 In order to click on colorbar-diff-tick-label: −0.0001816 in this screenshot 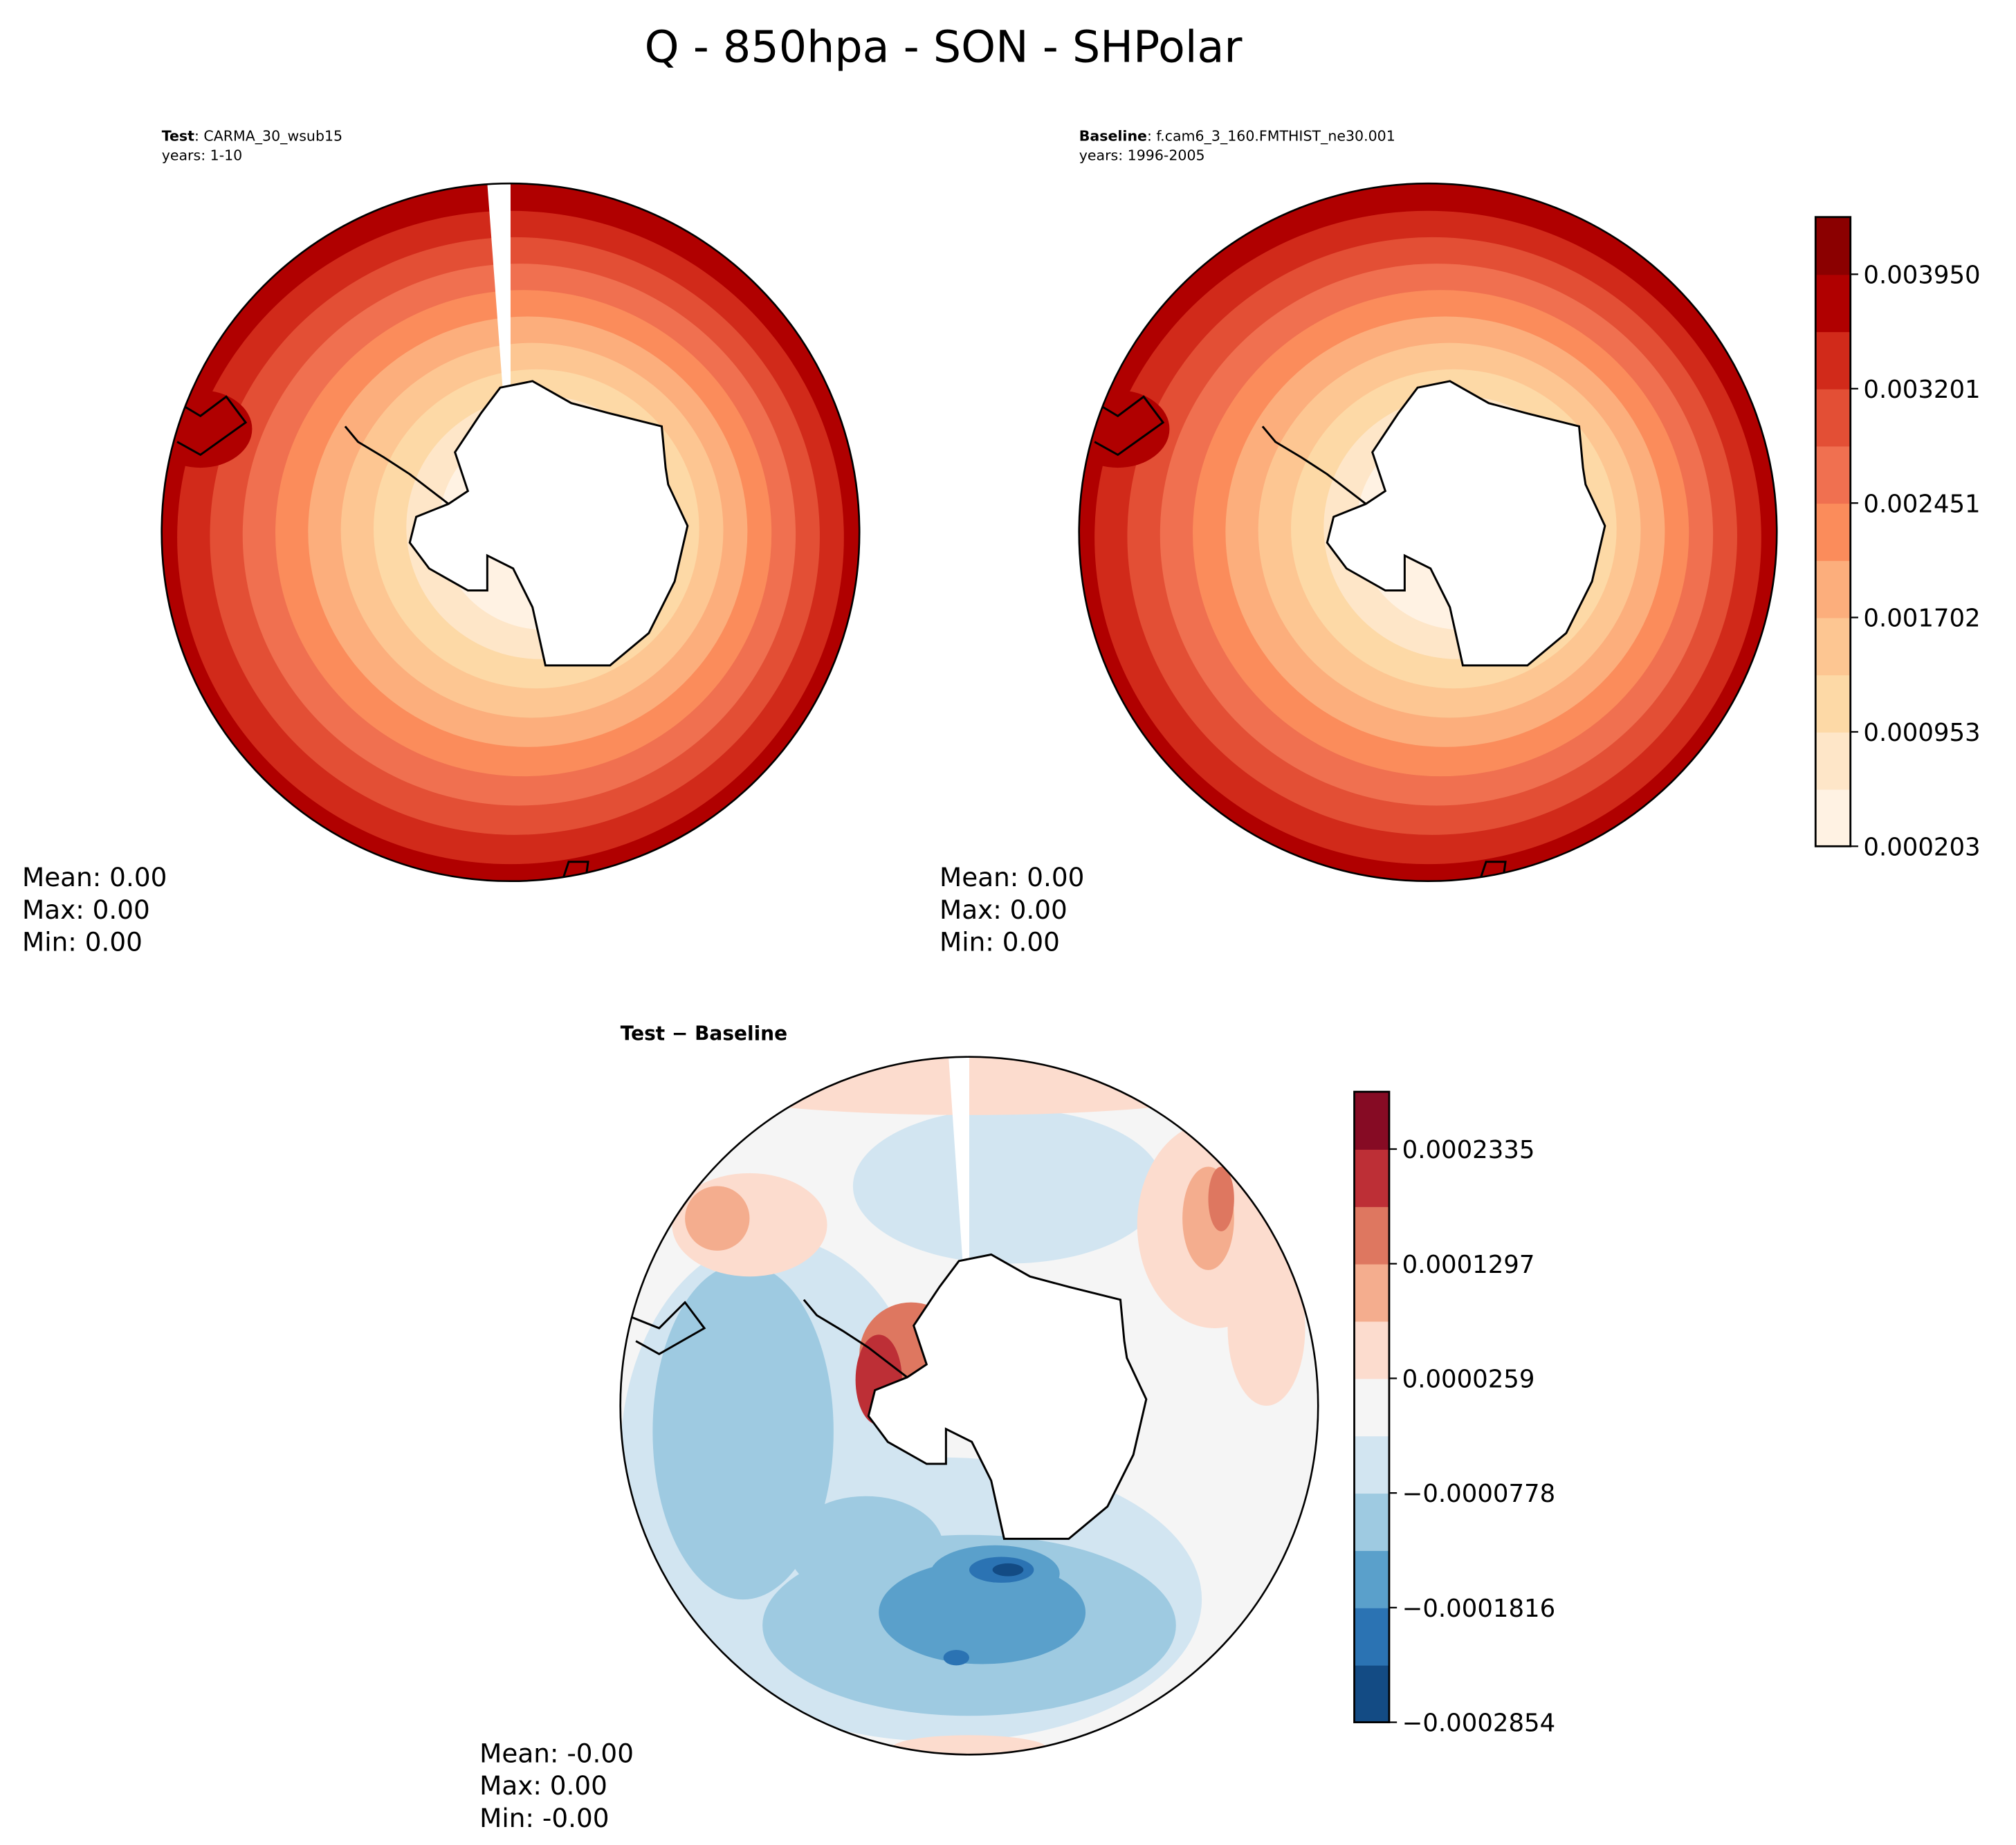, I will do `click(1479, 1609)`.